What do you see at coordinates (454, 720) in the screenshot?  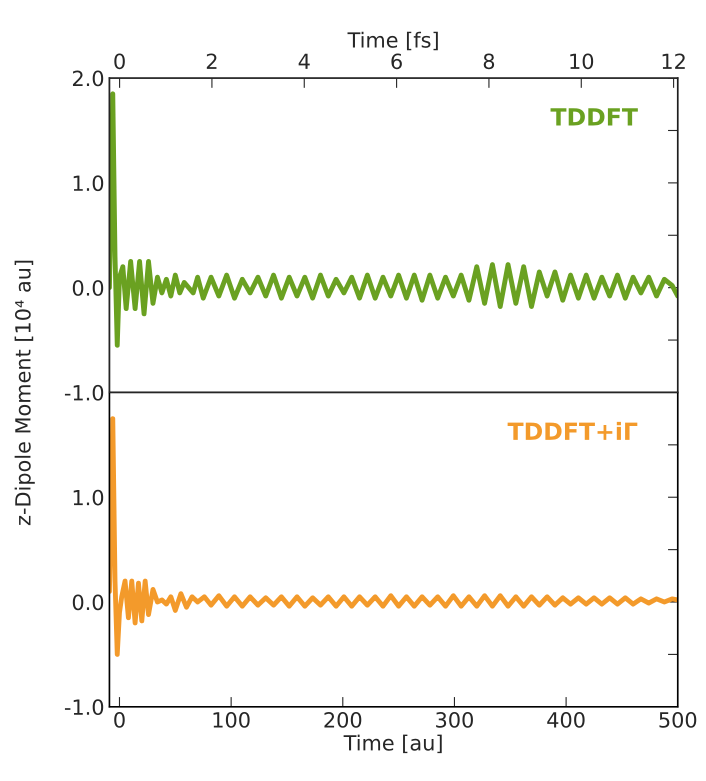 I see `x-tick-label: 300` at bounding box center [454, 720].